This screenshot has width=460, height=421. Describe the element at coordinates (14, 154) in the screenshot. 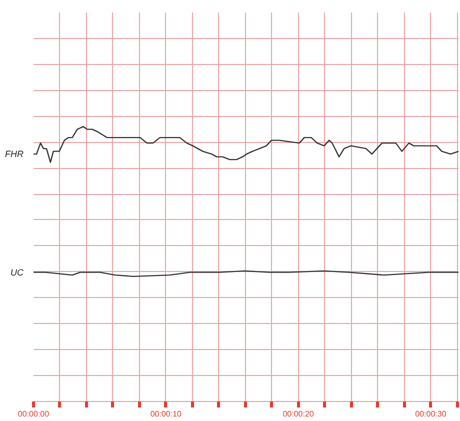

I see `series-label: FHR` at that location.